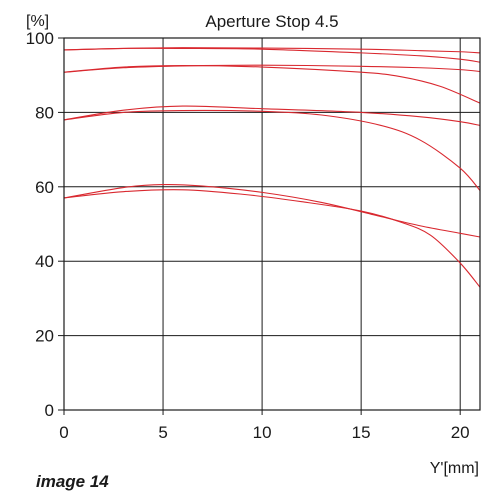 The image size is (489, 499). I want to click on image-caption: image 14, so click(72, 481).